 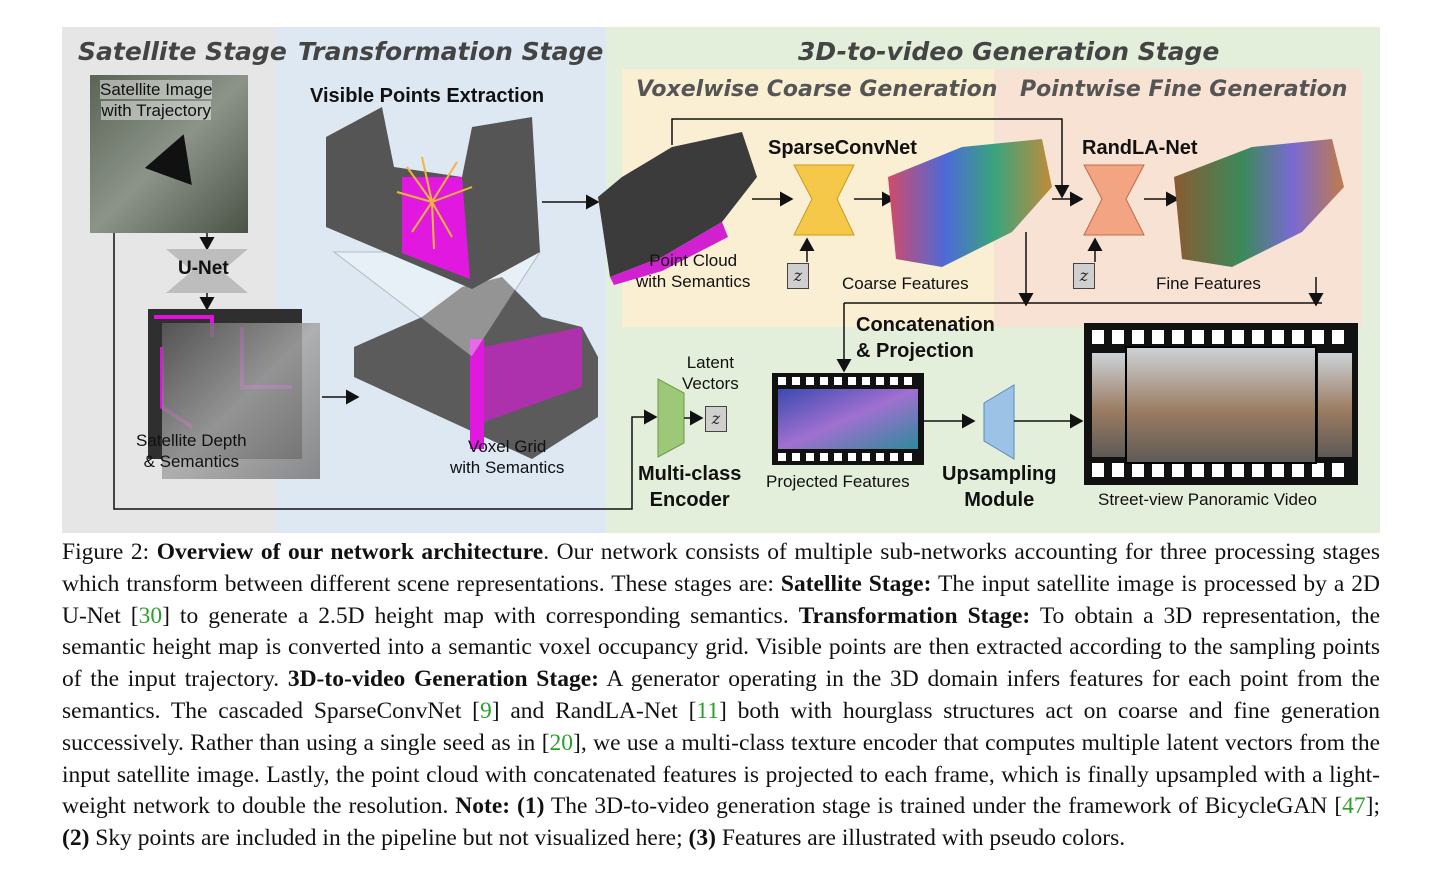 I want to click on caption-note-3: (3), so click(x=702, y=838).